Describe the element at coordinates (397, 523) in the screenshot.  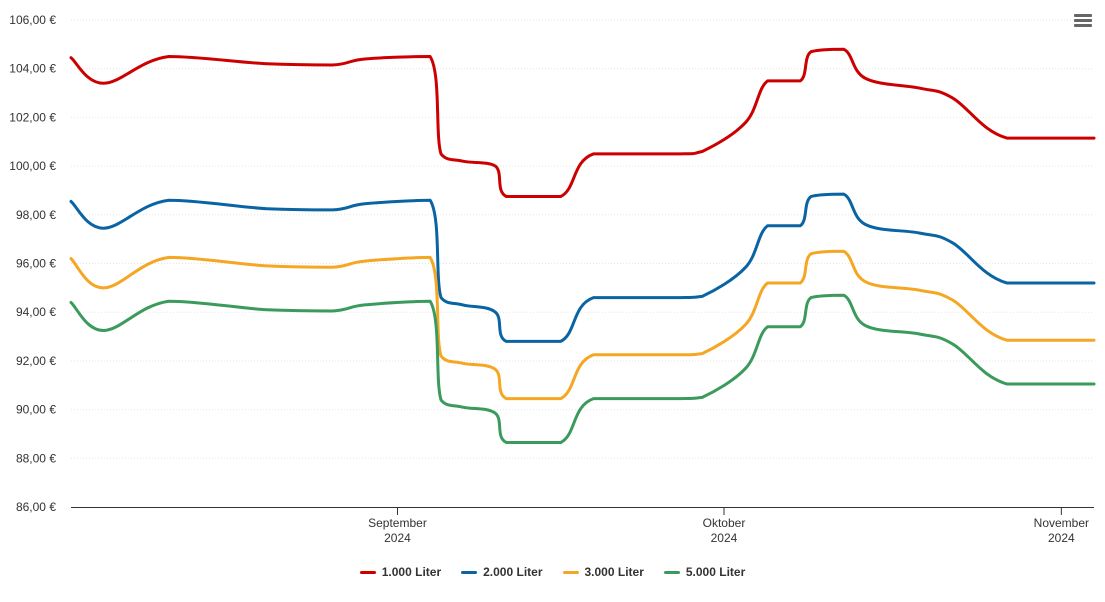
I see `x-tick-label: September` at that location.